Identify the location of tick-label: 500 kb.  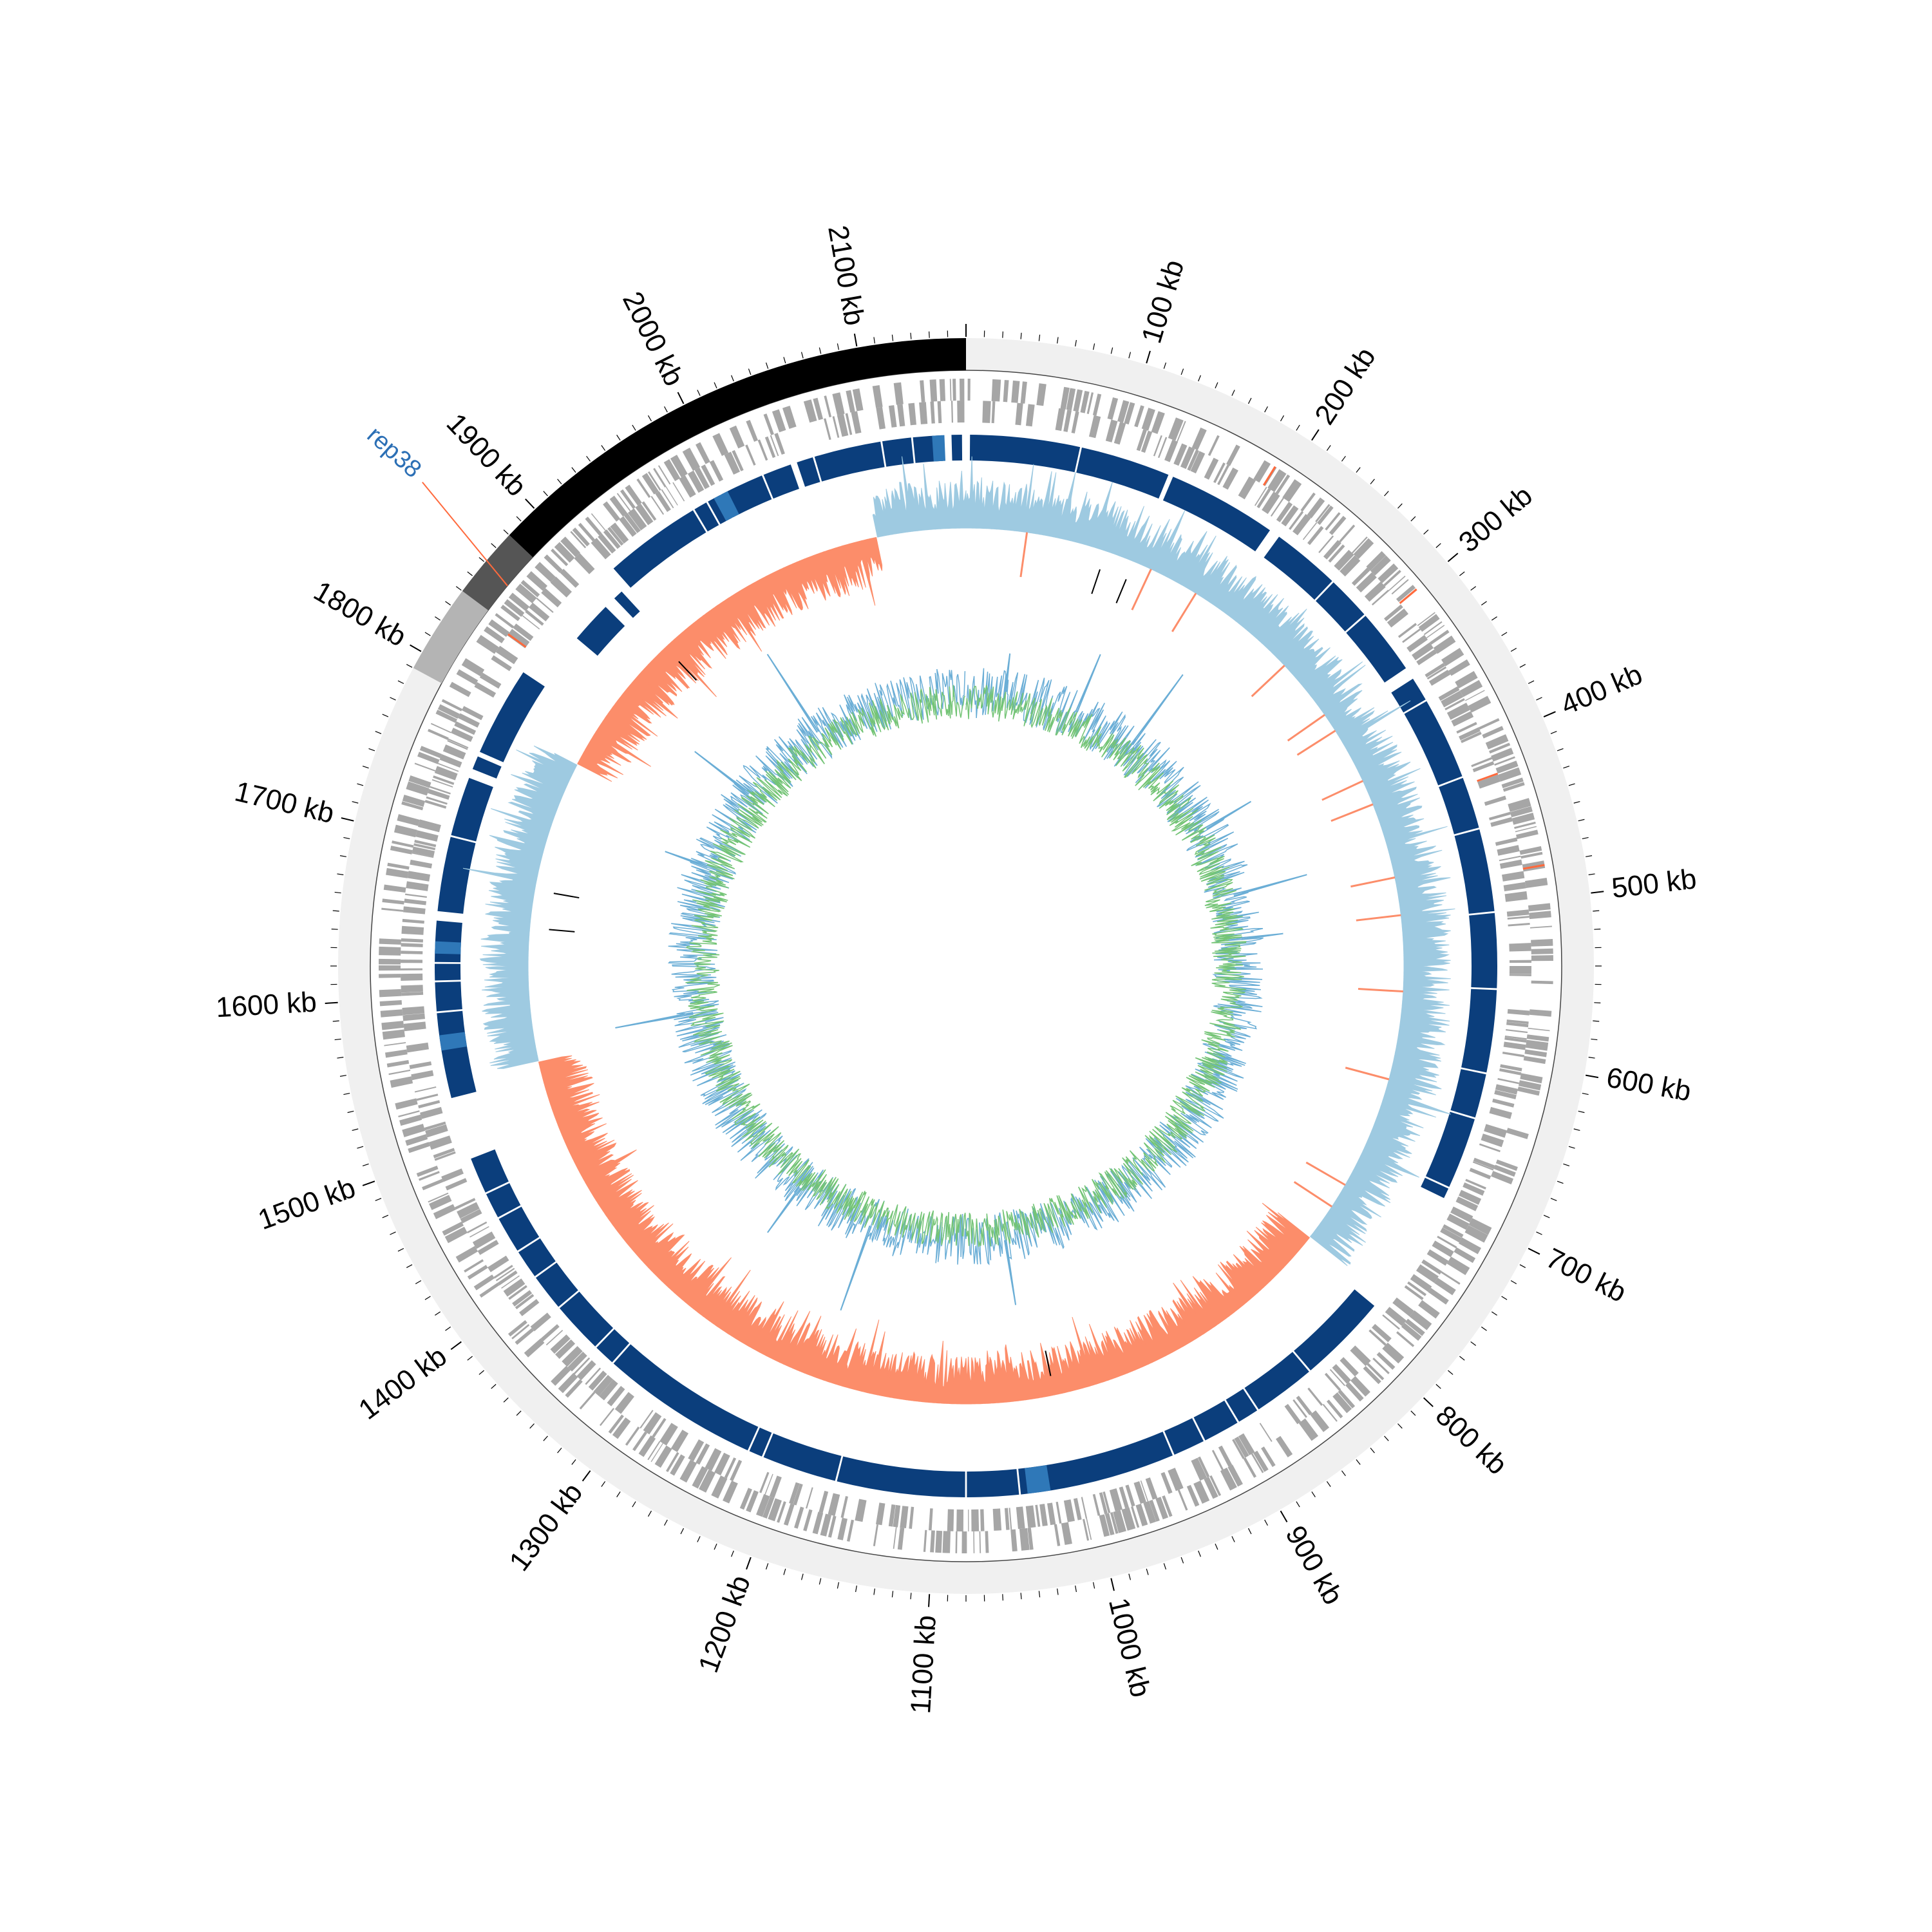
(1654, 883).